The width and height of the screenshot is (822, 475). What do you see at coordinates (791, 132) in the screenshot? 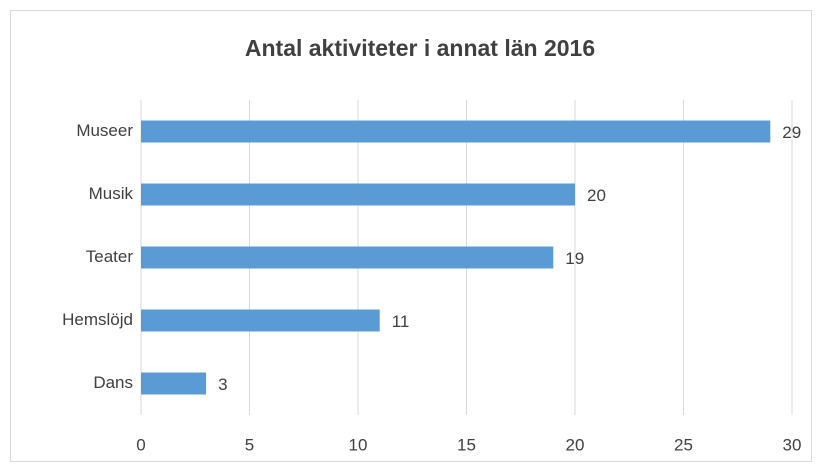
I see `data-label: 29` at bounding box center [791, 132].